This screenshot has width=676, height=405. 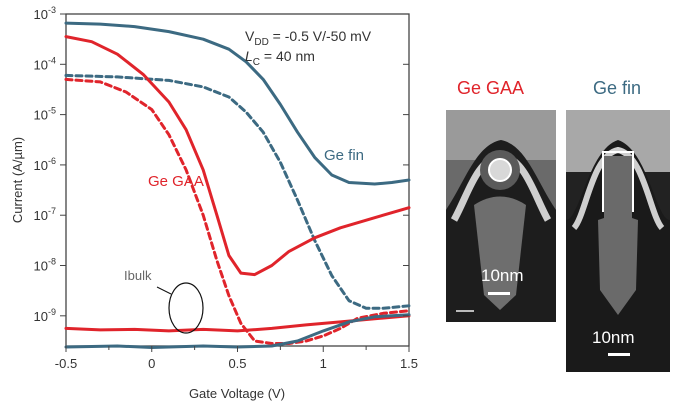 What do you see at coordinates (45, 214) in the screenshot?
I see `y-tick-label: 10⁻⁷` at bounding box center [45, 214].